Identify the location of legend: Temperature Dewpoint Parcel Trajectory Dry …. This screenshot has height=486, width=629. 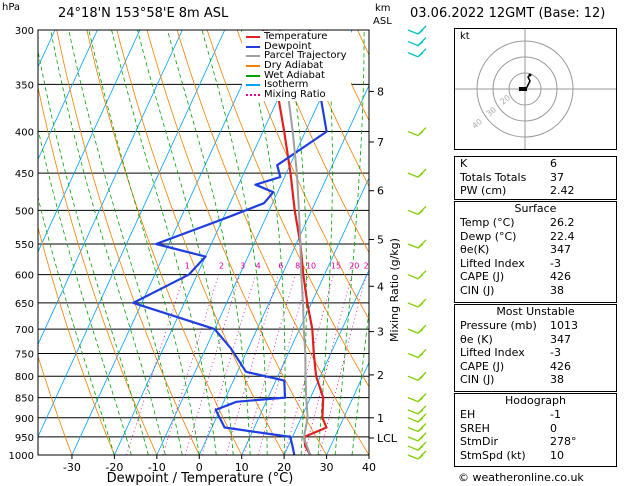
(296, 66).